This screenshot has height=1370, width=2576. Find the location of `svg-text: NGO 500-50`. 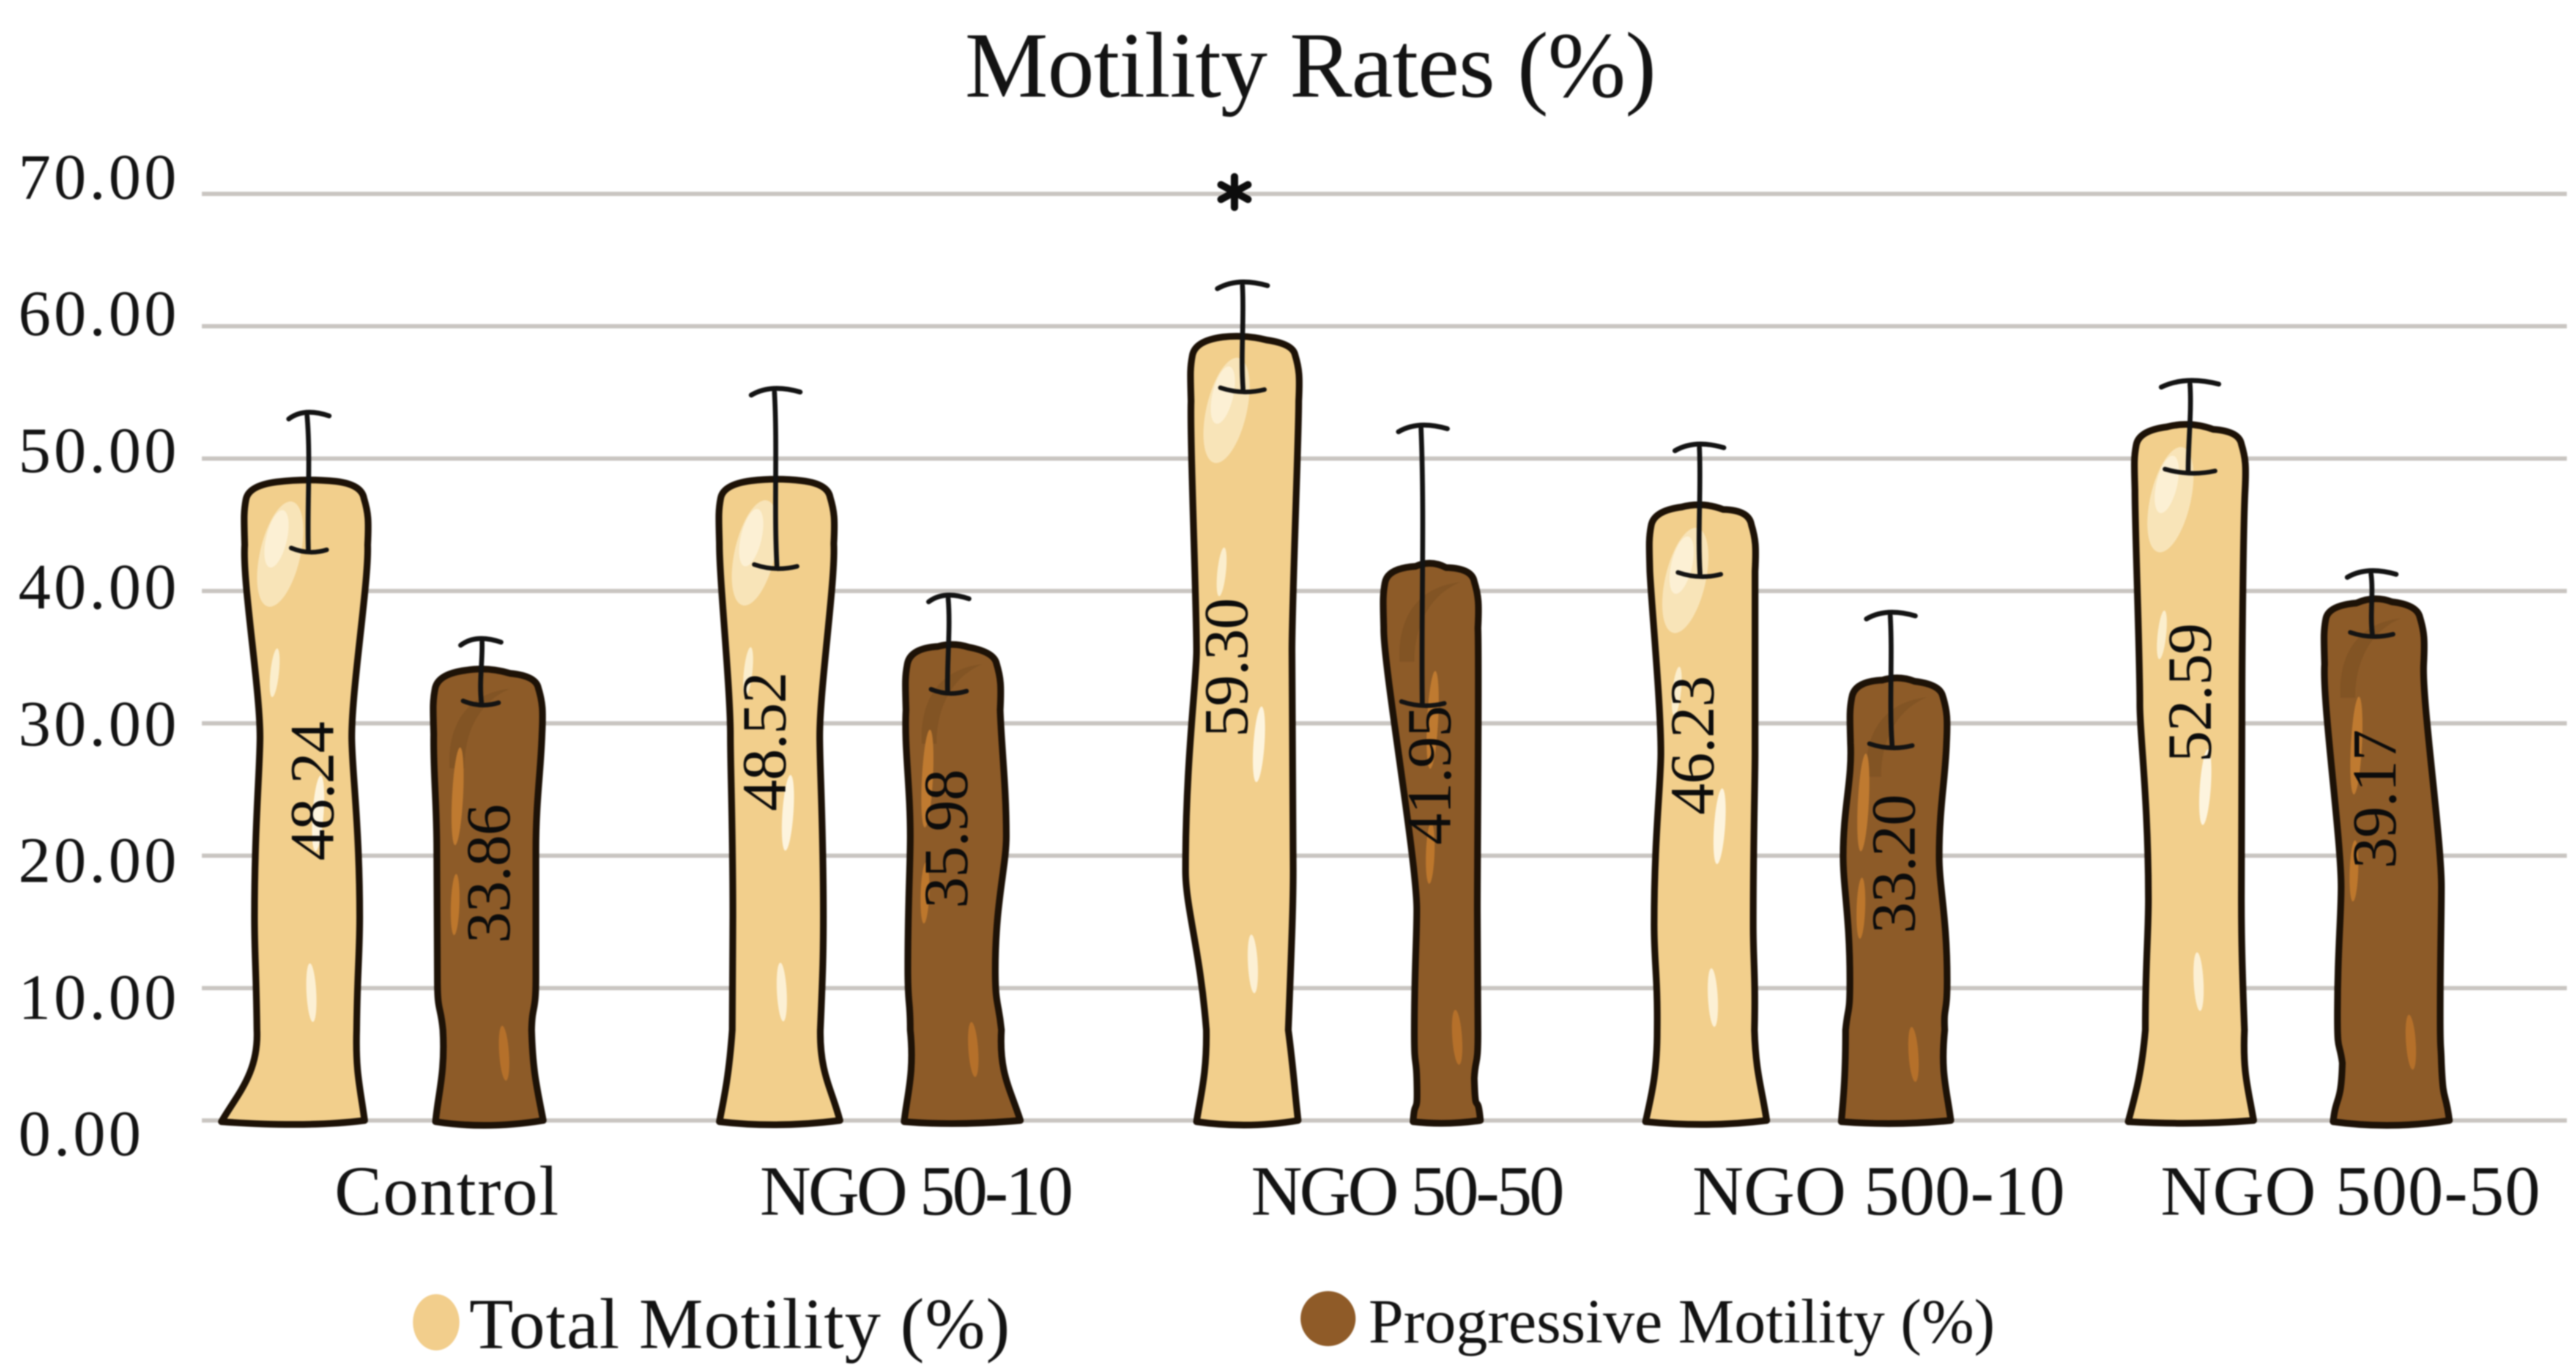

svg-text: NGO 500-50 is located at coordinates (2351, 1192).